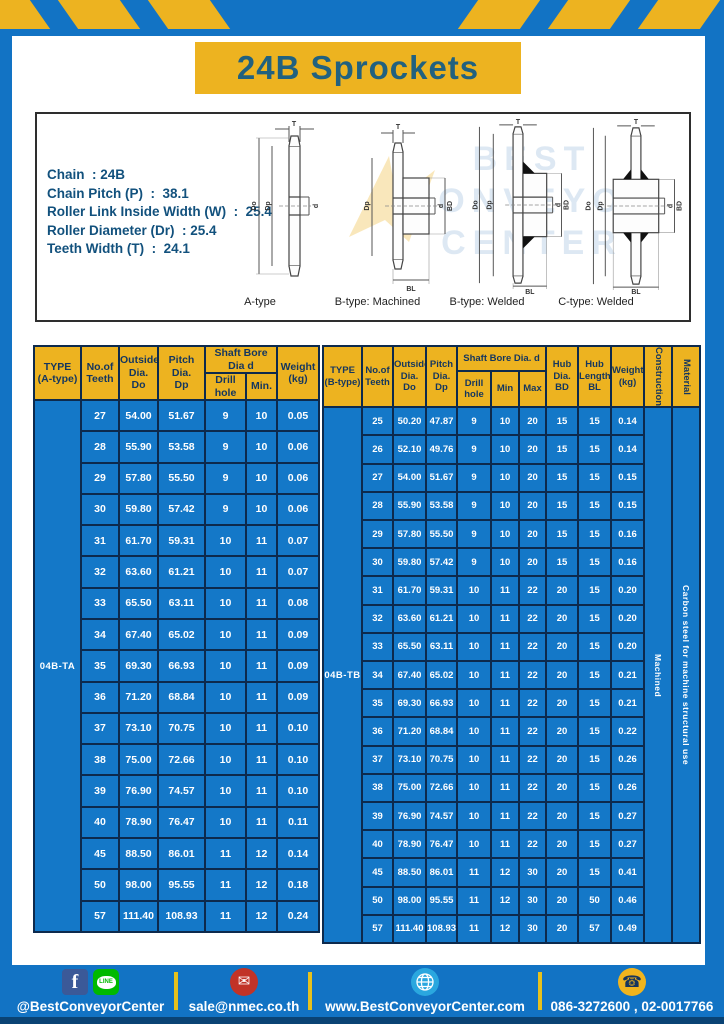  Describe the element at coordinates (511, 534) in the screenshot. I see `table-row: 29 57.80 55.50 9 10 20 15 15 0.16` at that location.